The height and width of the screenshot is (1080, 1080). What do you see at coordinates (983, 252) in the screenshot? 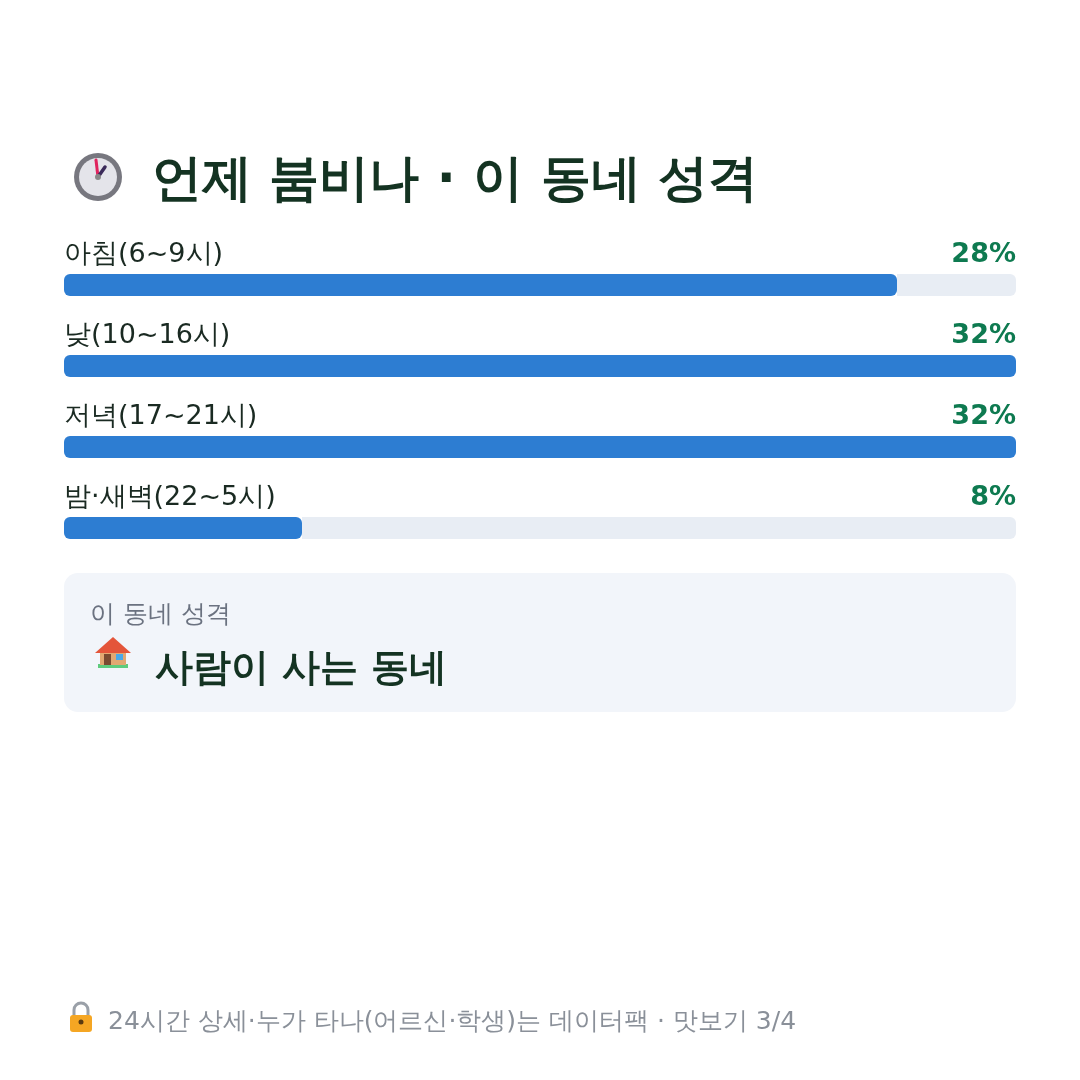
I see `value-label: 28%` at bounding box center [983, 252].